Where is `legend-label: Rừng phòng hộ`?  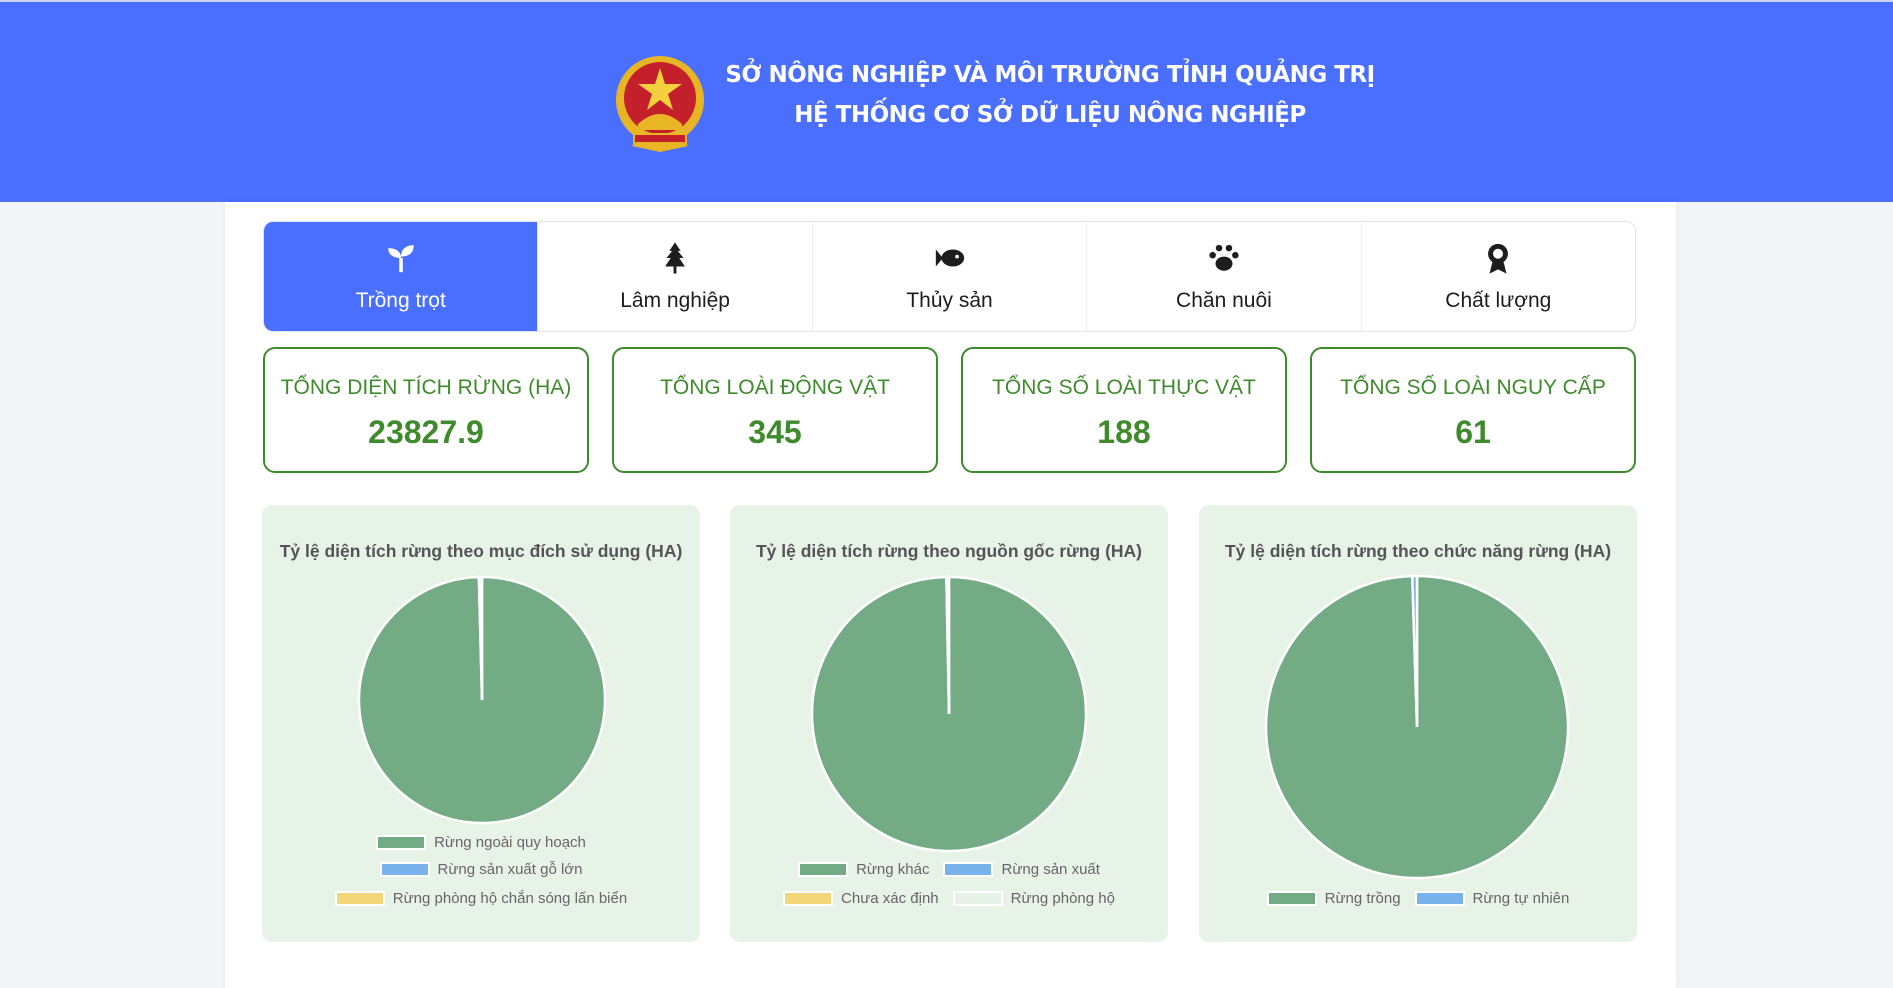 legend-label: Rừng phòng hộ is located at coordinates (1062, 898).